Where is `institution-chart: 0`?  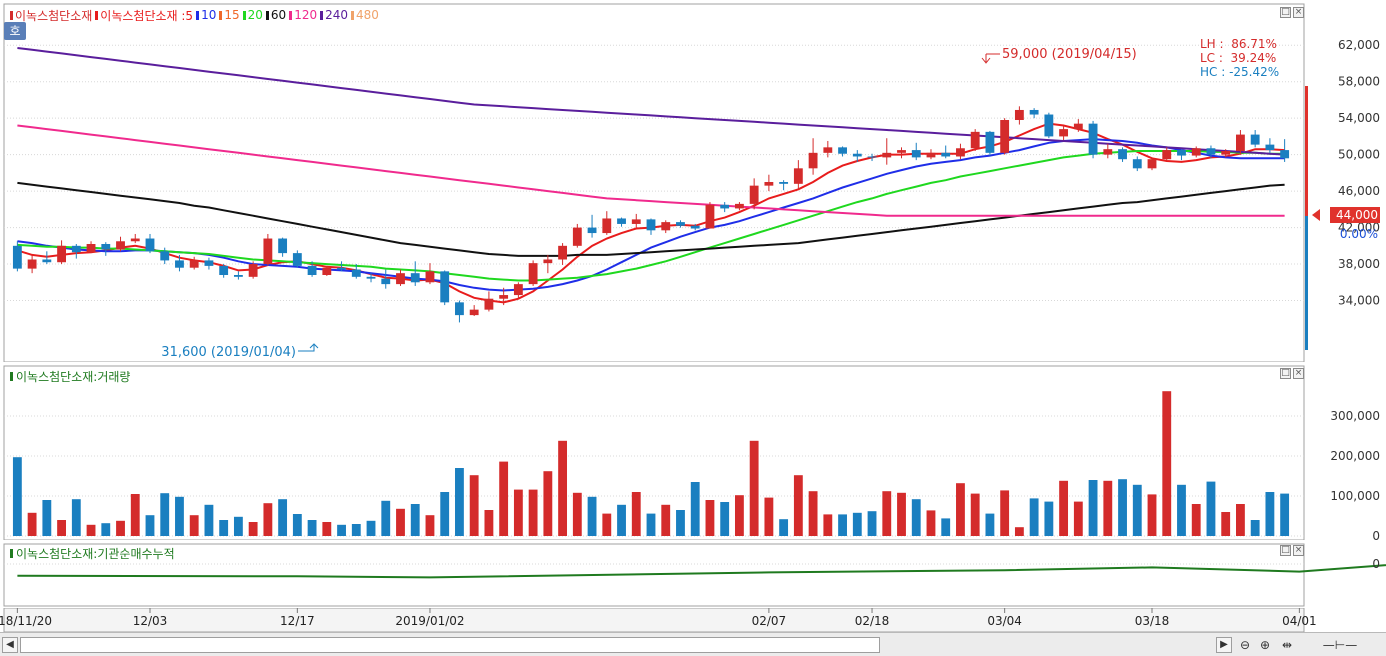 institution-chart: 0 is located at coordinates (693, 575).